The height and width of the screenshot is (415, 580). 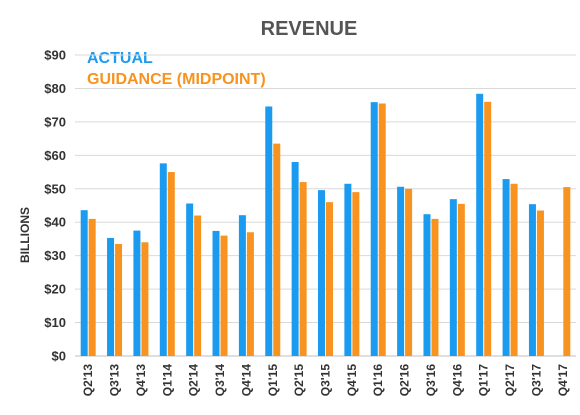 I want to click on chart-title: REVENUE, so click(x=309, y=29).